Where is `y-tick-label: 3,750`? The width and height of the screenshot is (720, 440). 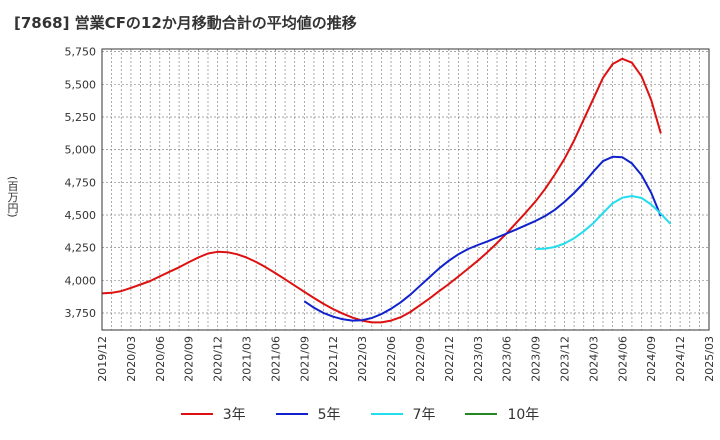 y-tick-label: 3,750 is located at coordinates (81, 313).